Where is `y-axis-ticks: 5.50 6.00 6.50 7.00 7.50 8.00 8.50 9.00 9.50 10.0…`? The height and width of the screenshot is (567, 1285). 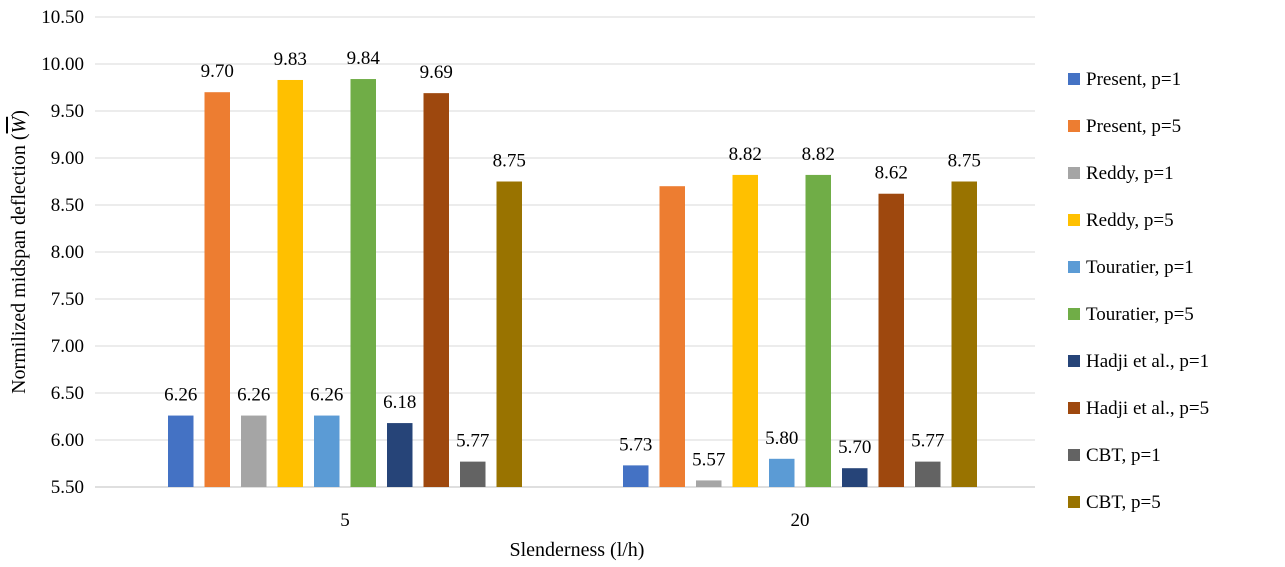 y-axis-ticks: 5.50 6.00 6.50 7.00 7.50 8.00 8.50 9.00 9.50 10.0… is located at coordinates (62, 252).